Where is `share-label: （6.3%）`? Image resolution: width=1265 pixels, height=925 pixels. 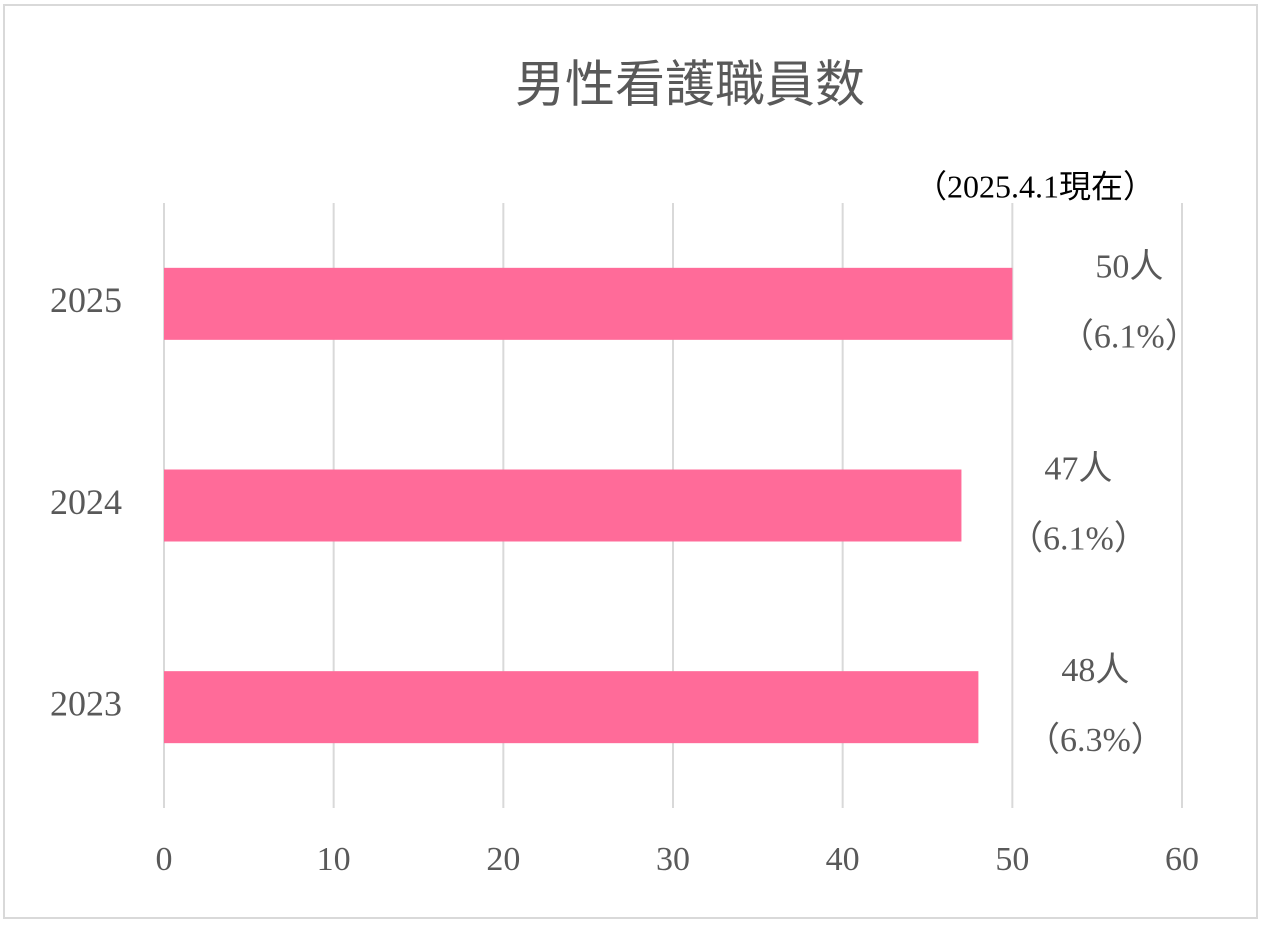 share-label: （6.3%） is located at coordinates (1095, 740).